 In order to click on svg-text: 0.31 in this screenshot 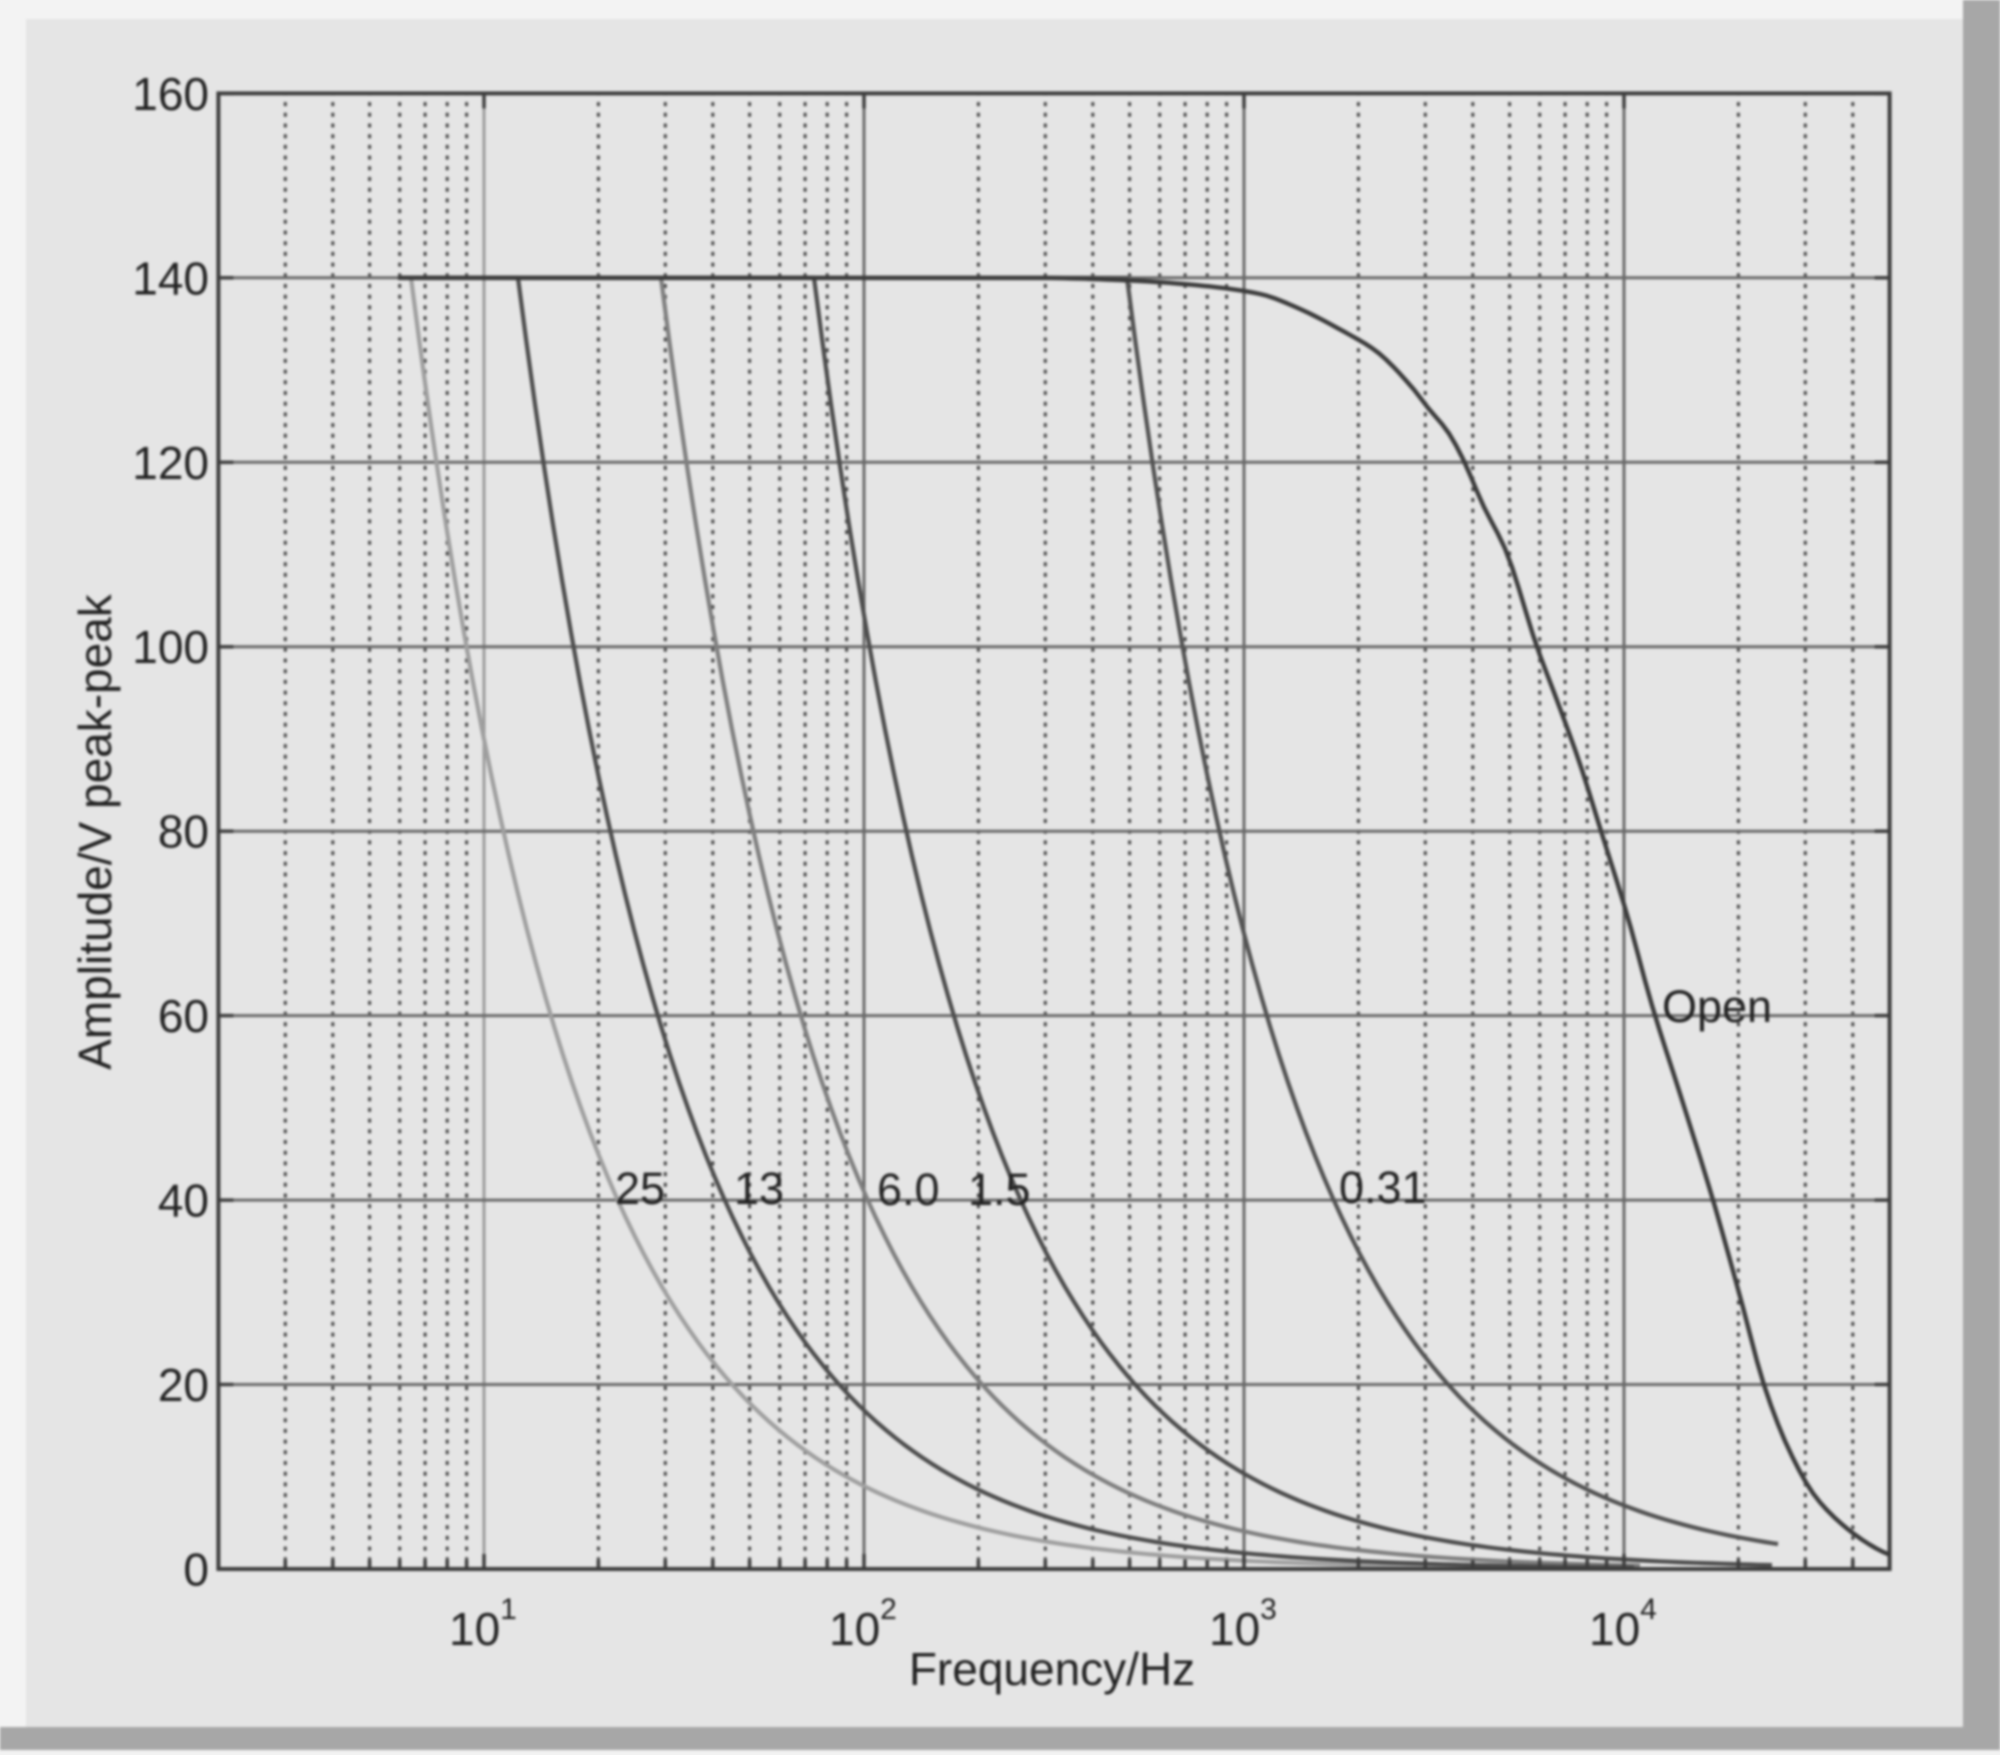, I will do `click(1383, 1187)`.